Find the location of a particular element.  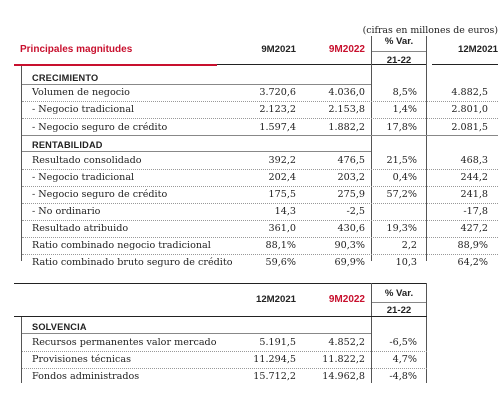

cell-9m2021: 3.720,6 is located at coordinates (277, 92).